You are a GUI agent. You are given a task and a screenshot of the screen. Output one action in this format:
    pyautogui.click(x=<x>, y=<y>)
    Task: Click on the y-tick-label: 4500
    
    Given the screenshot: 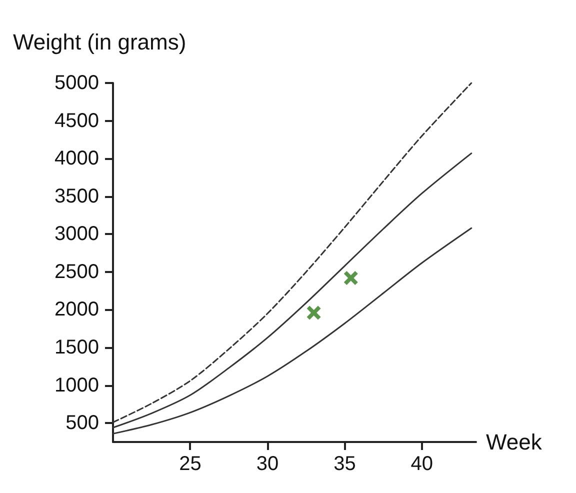 What is the action you would take?
    pyautogui.click(x=76, y=121)
    